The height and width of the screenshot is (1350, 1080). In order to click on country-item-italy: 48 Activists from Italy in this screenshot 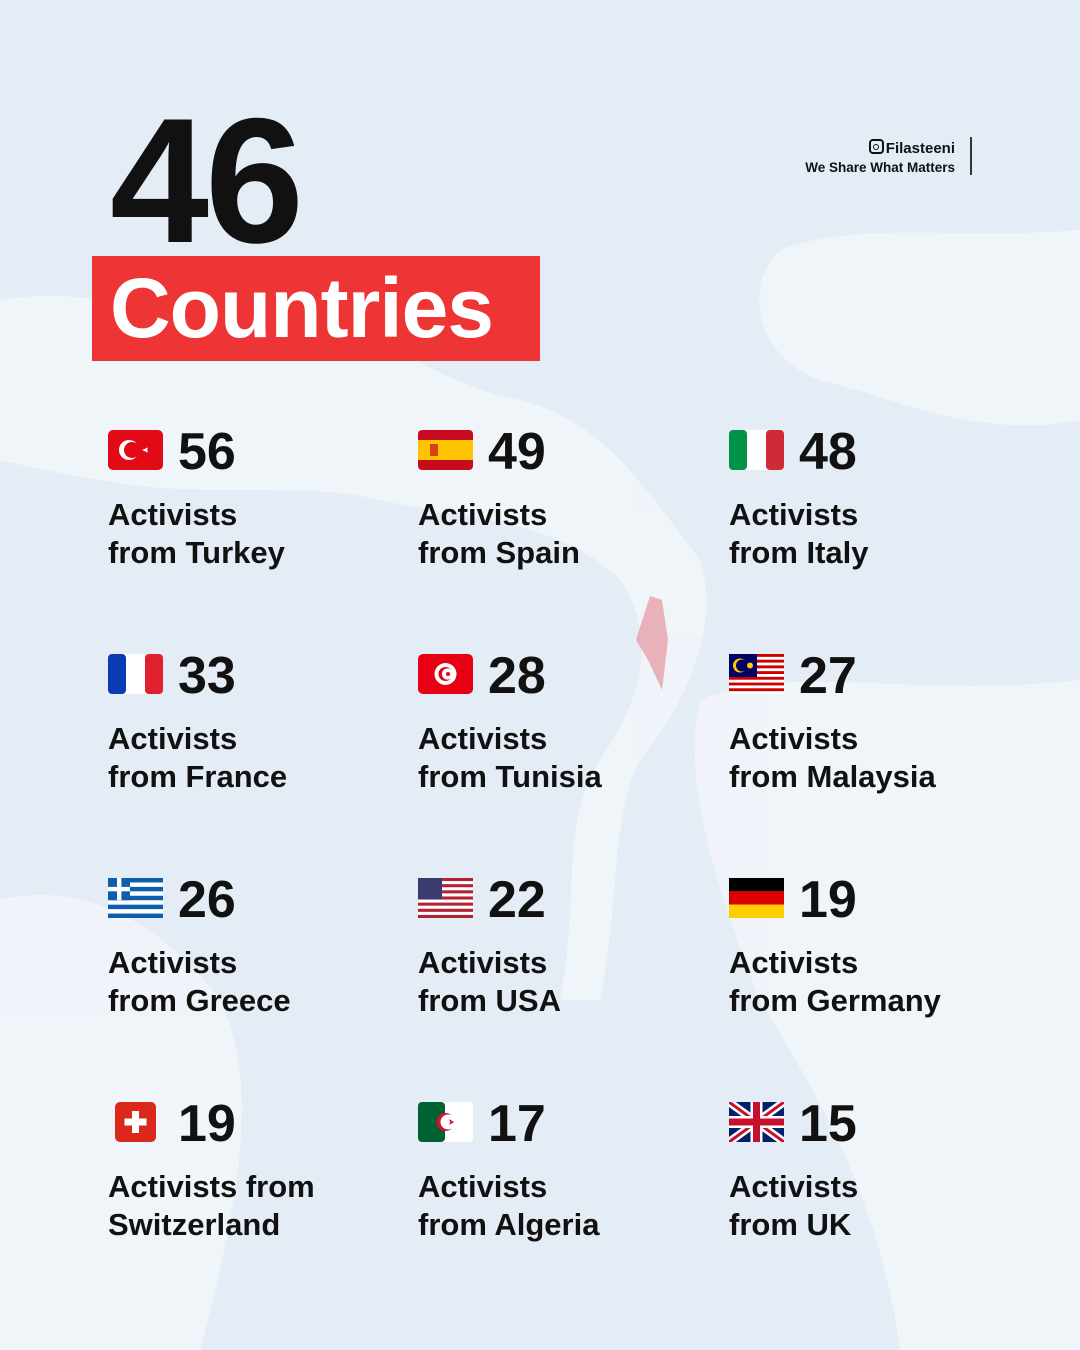, I will do `click(879, 528)`.